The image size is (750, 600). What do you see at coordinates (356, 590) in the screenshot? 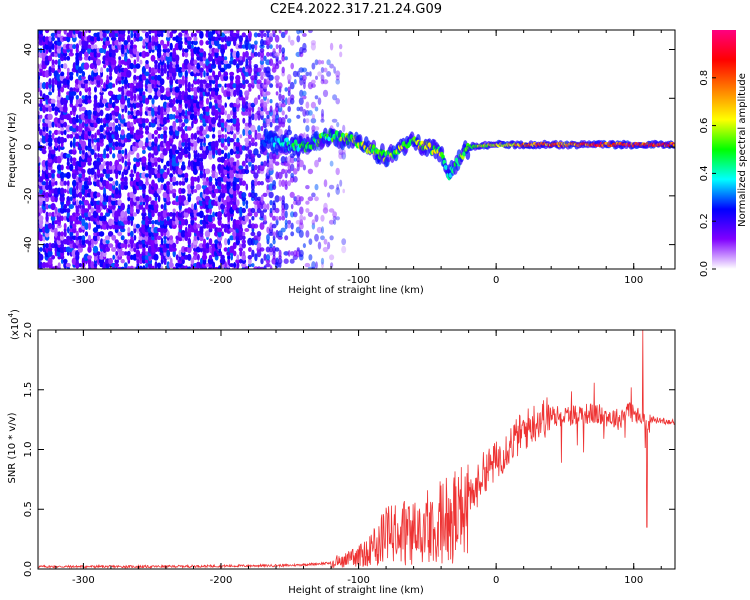
I see `snr-x-axis-label: Height of straight line (km)` at bounding box center [356, 590].